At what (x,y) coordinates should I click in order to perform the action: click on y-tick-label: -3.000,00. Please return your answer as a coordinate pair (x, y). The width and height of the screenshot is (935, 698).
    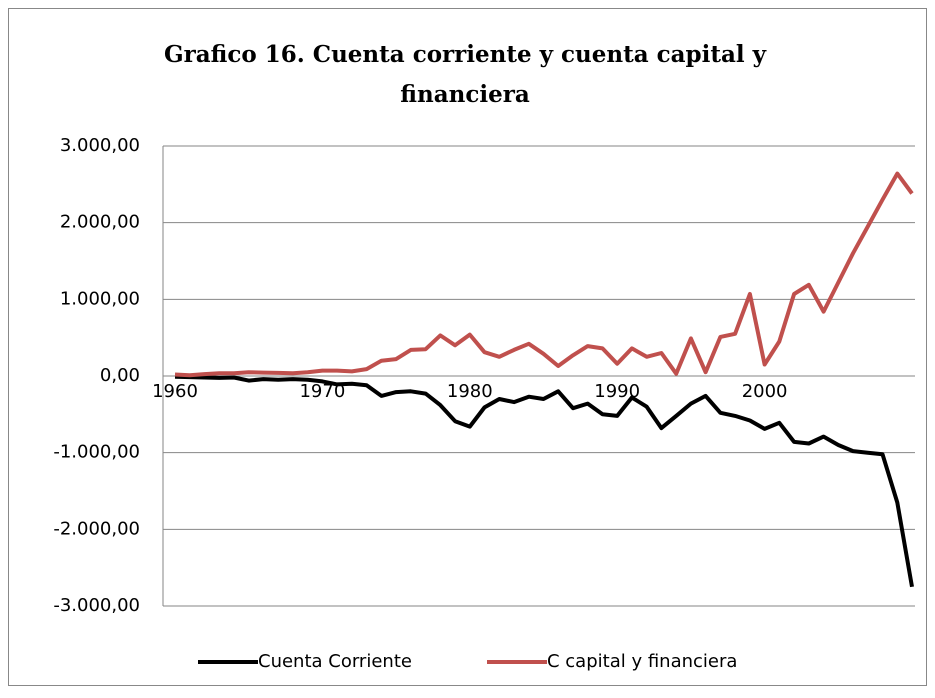
    Looking at the image, I should click on (96, 605).